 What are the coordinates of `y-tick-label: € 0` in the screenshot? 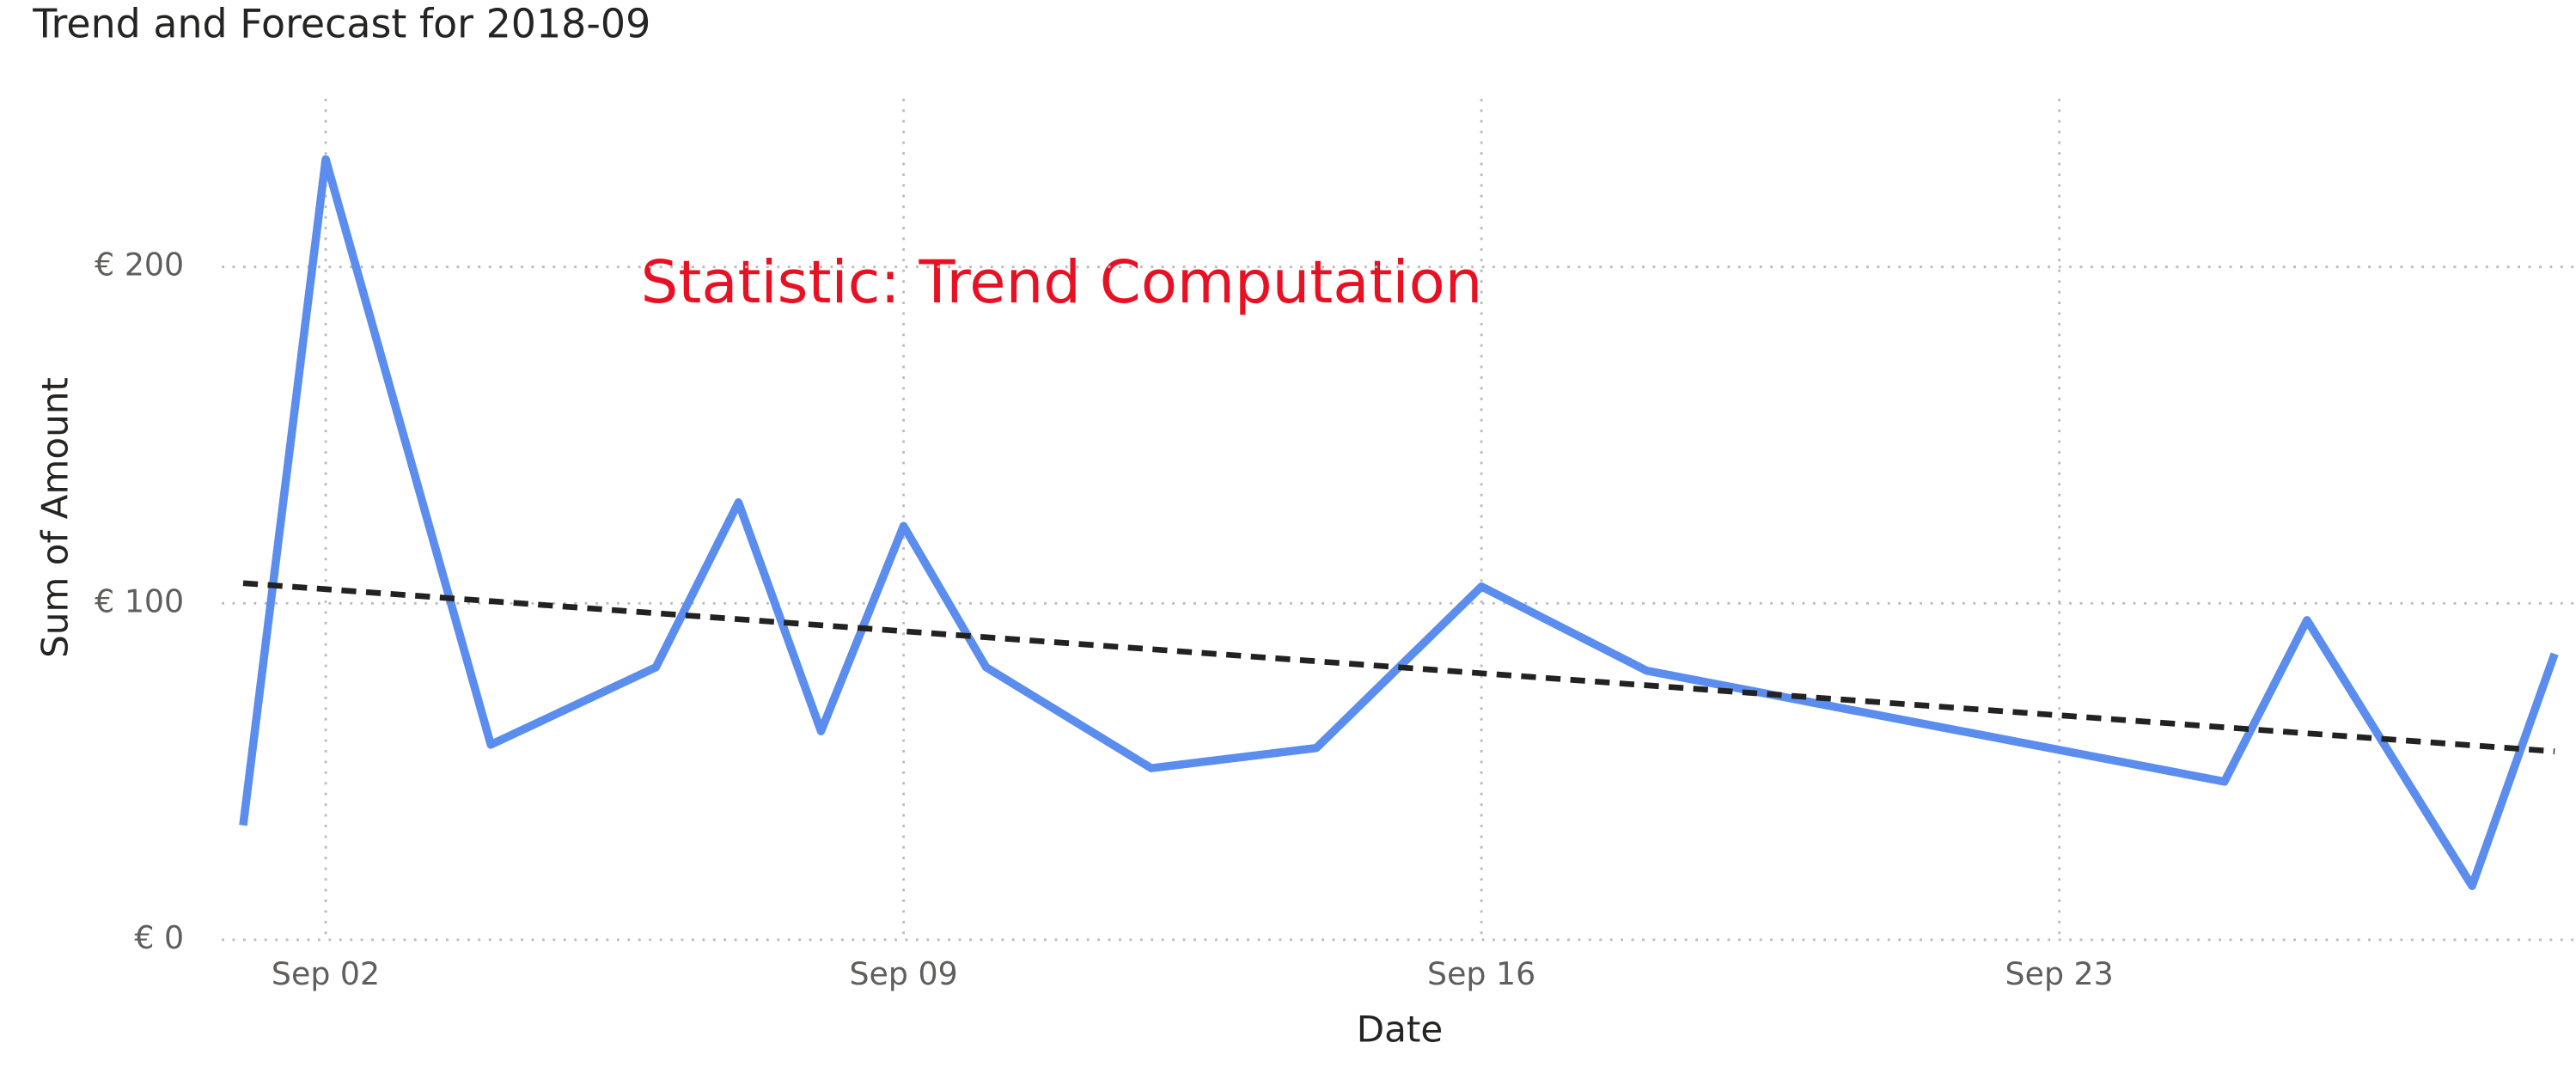 It's located at (159, 937).